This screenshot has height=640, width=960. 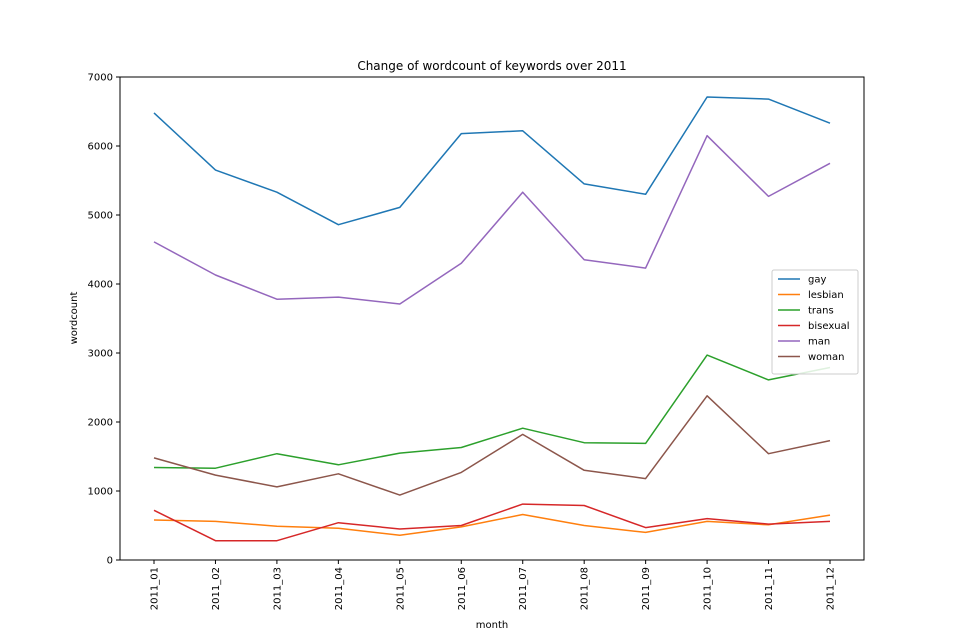 I want to click on x-axis-label: month, so click(x=492, y=625).